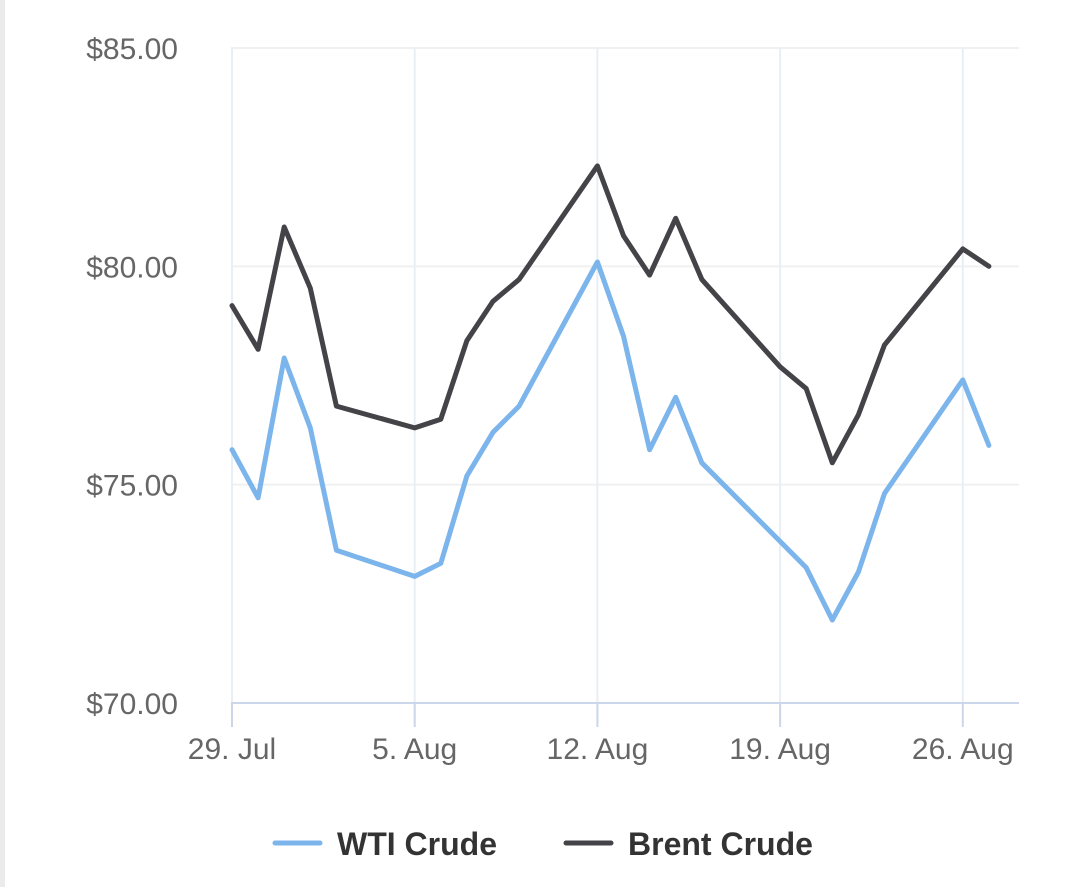 The height and width of the screenshot is (887, 1076). What do you see at coordinates (720, 844) in the screenshot?
I see `legend-label: Brent Crude` at bounding box center [720, 844].